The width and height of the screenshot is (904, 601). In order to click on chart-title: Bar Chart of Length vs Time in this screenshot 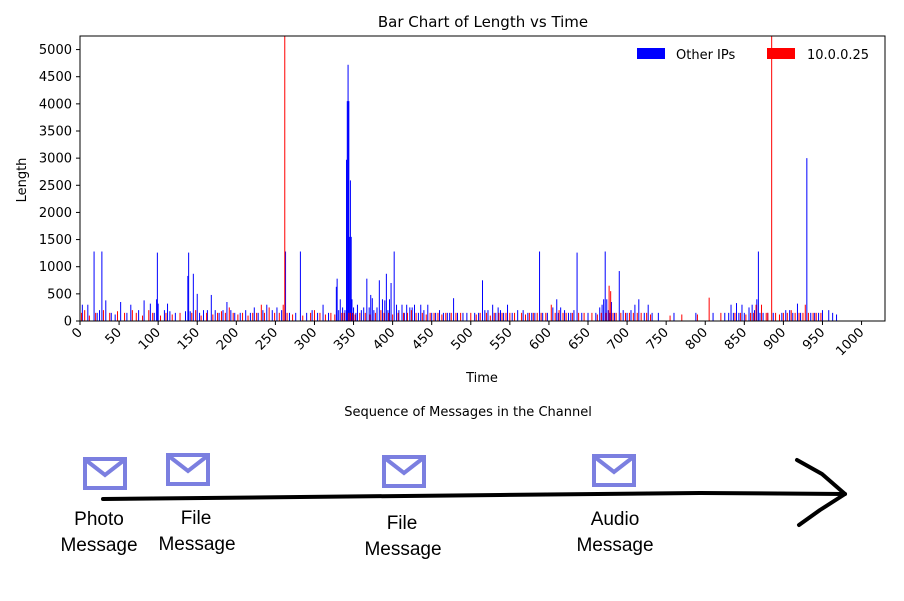, I will do `click(483, 22)`.